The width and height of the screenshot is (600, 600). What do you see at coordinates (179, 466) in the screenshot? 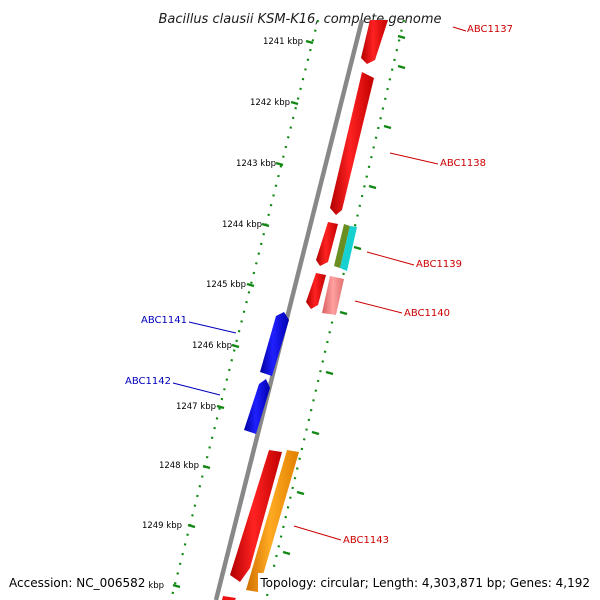
I see `tick-label: 1248 kbp` at bounding box center [179, 466].